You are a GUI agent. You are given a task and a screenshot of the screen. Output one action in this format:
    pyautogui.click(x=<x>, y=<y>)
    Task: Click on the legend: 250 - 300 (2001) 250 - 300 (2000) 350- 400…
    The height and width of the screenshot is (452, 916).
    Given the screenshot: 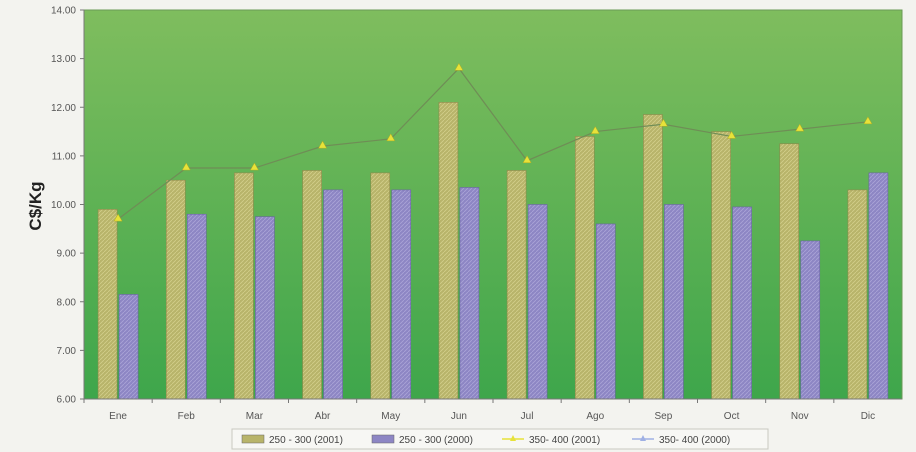 What is the action you would take?
    pyautogui.click(x=500, y=439)
    